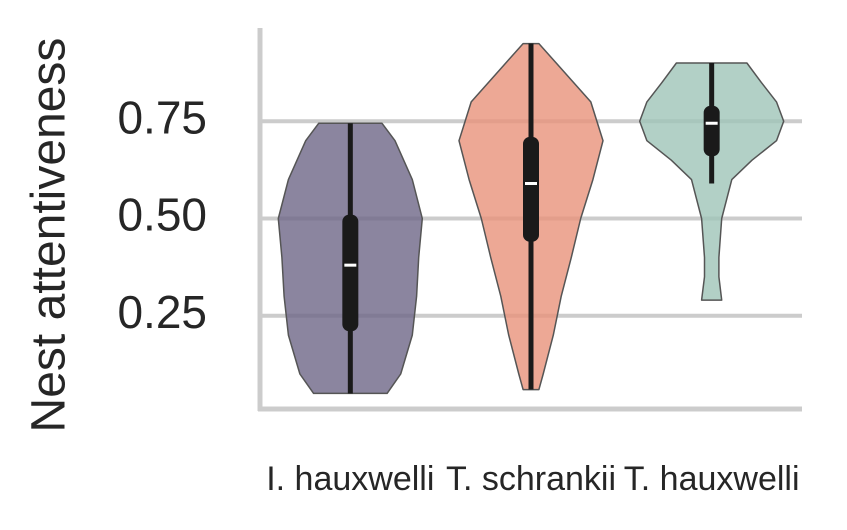  What do you see at coordinates (162, 215) in the screenshot?
I see `y-tick-label: 0.50` at bounding box center [162, 215].